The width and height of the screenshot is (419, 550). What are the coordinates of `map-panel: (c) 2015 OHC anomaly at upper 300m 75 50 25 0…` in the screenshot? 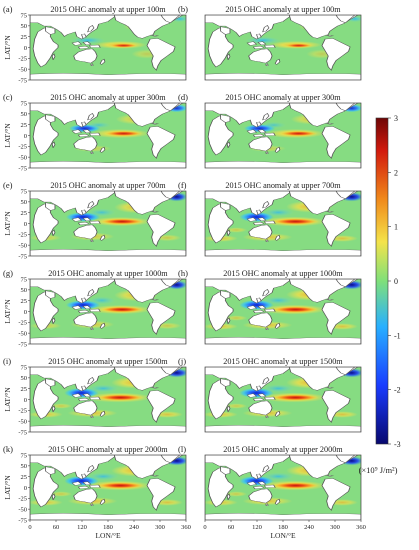 It's located at (95, 132).